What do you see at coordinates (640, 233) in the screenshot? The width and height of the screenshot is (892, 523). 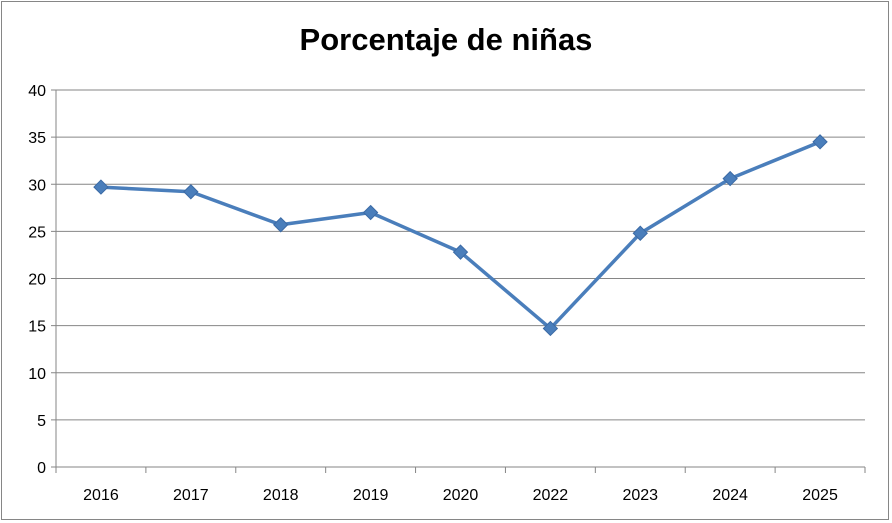 I see `data-point-2023` at bounding box center [640, 233].